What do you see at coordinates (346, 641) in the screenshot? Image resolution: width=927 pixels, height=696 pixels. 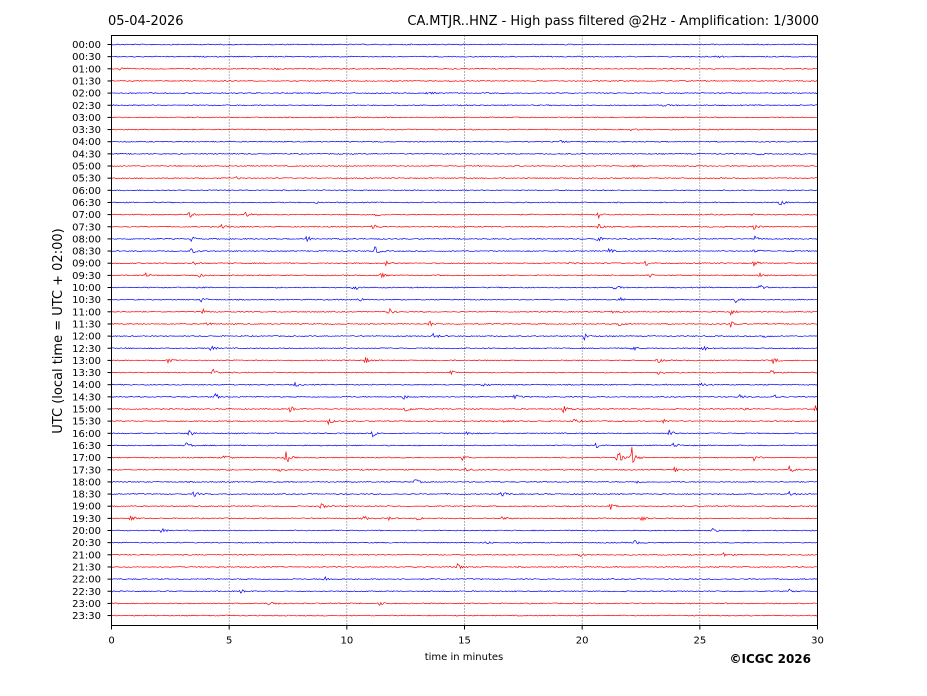 I see `x-tick-label: 10` at bounding box center [346, 641].